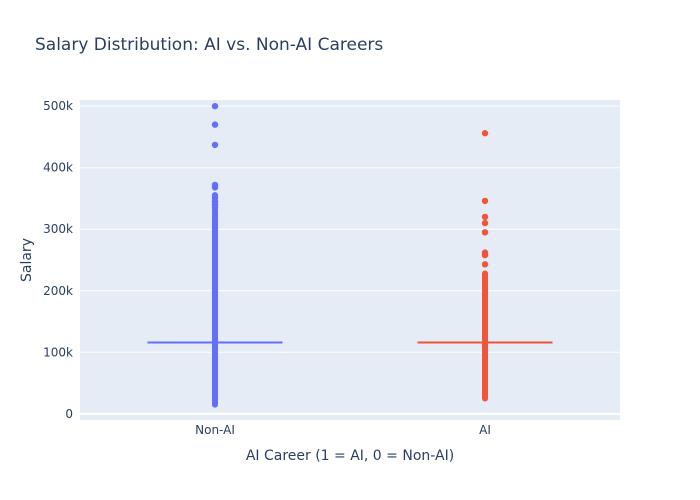 The image size is (700, 500). I want to click on x-tick-label: AI, so click(485, 430).